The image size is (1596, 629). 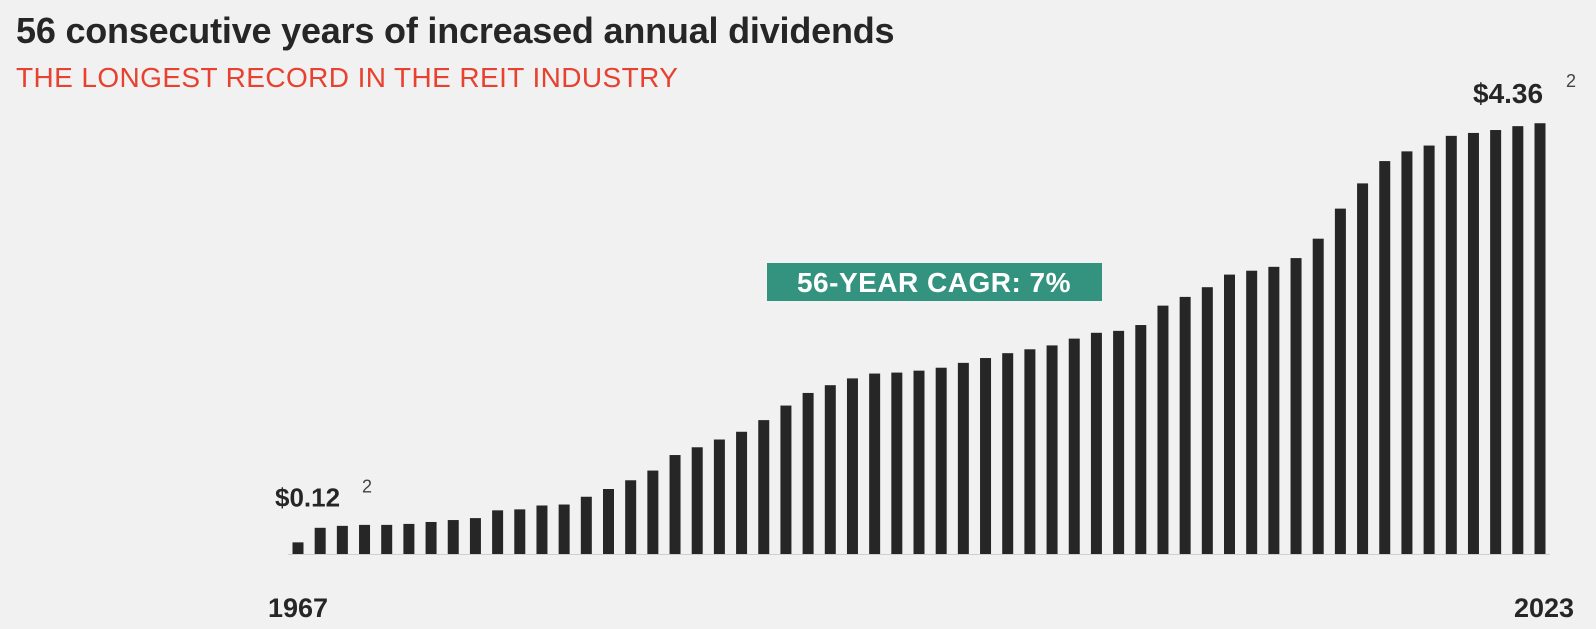 What do you see at coordinates (1385, 357) in the screenshot?
I see `bar-2016` at bounding box center [1385, 357].